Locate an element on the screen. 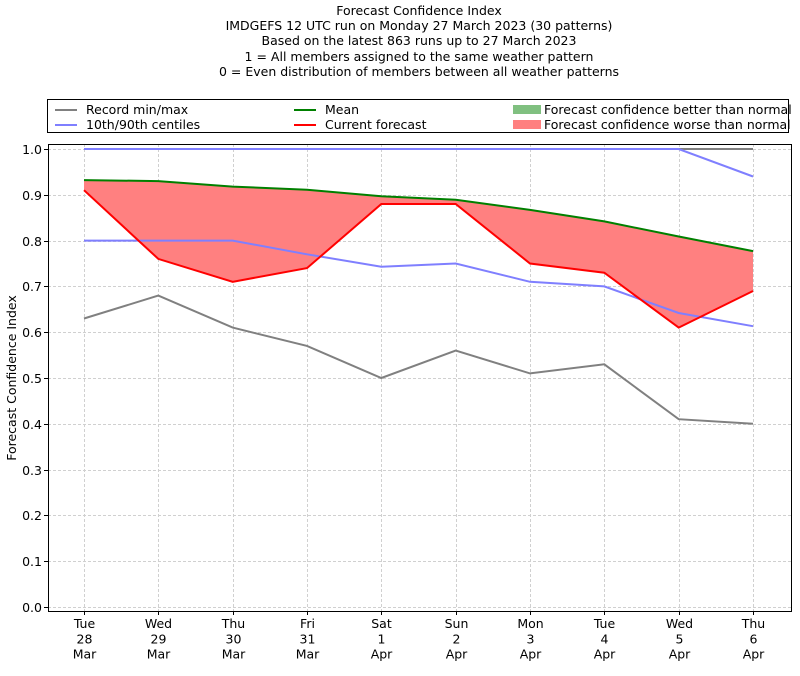 The height and width of the screenshot is (676, 800). series-mean is located at coordinates (418, 216).